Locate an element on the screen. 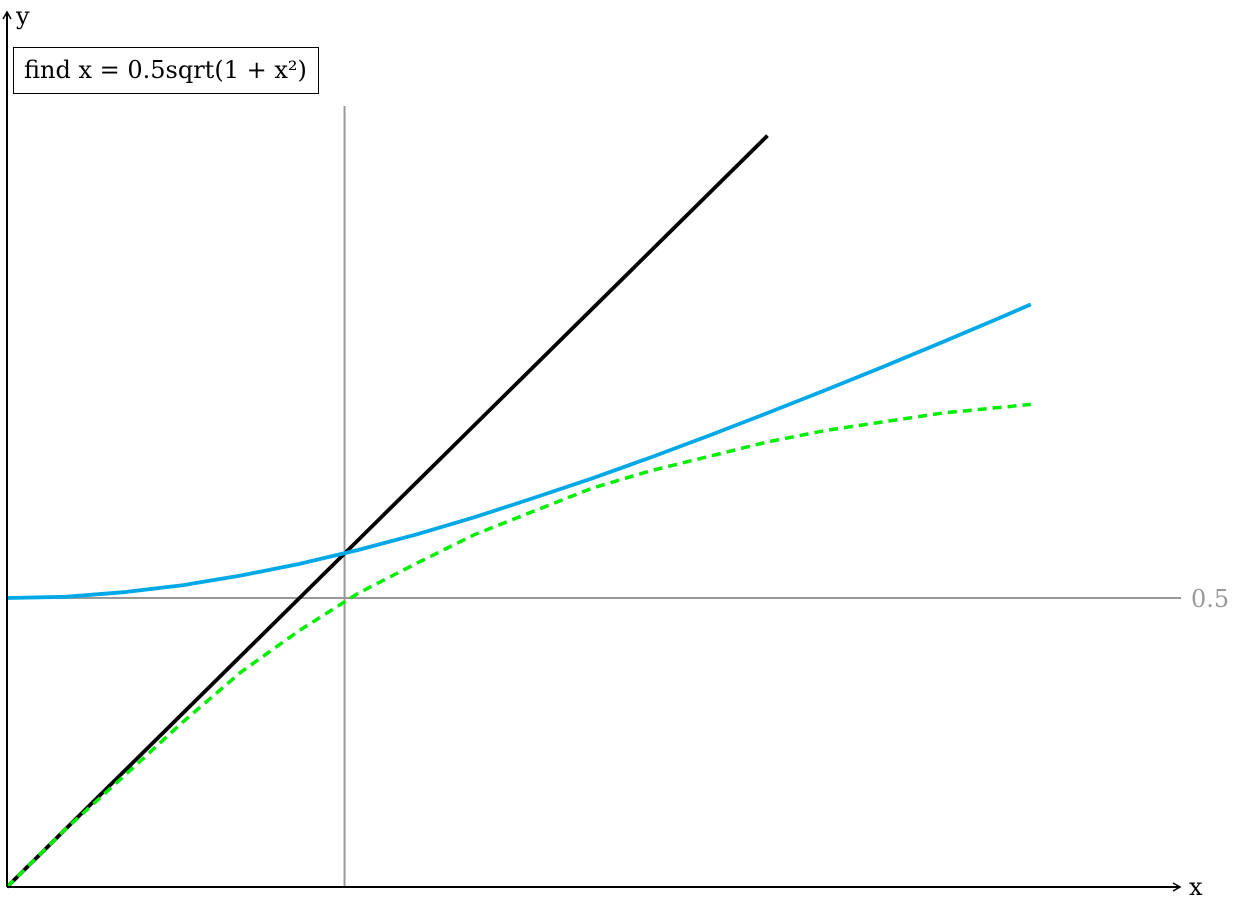 The height and width of the screenshot is (905, 1240). reference-line-label: 0.5 is located at coordinates (1210, 599).